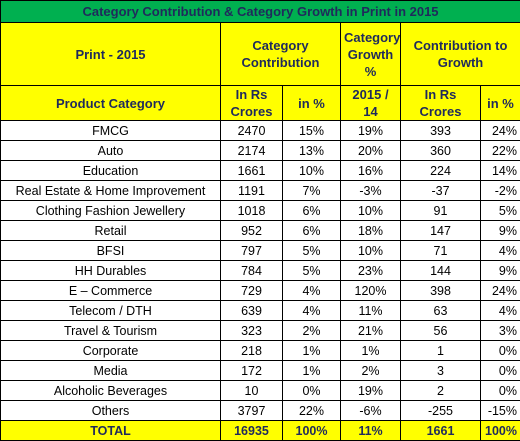  What do you see at coordinates (460, 54) in the screenshot?
I see `header-cell: Contribution to Growth` at bounding box center [460, 54].